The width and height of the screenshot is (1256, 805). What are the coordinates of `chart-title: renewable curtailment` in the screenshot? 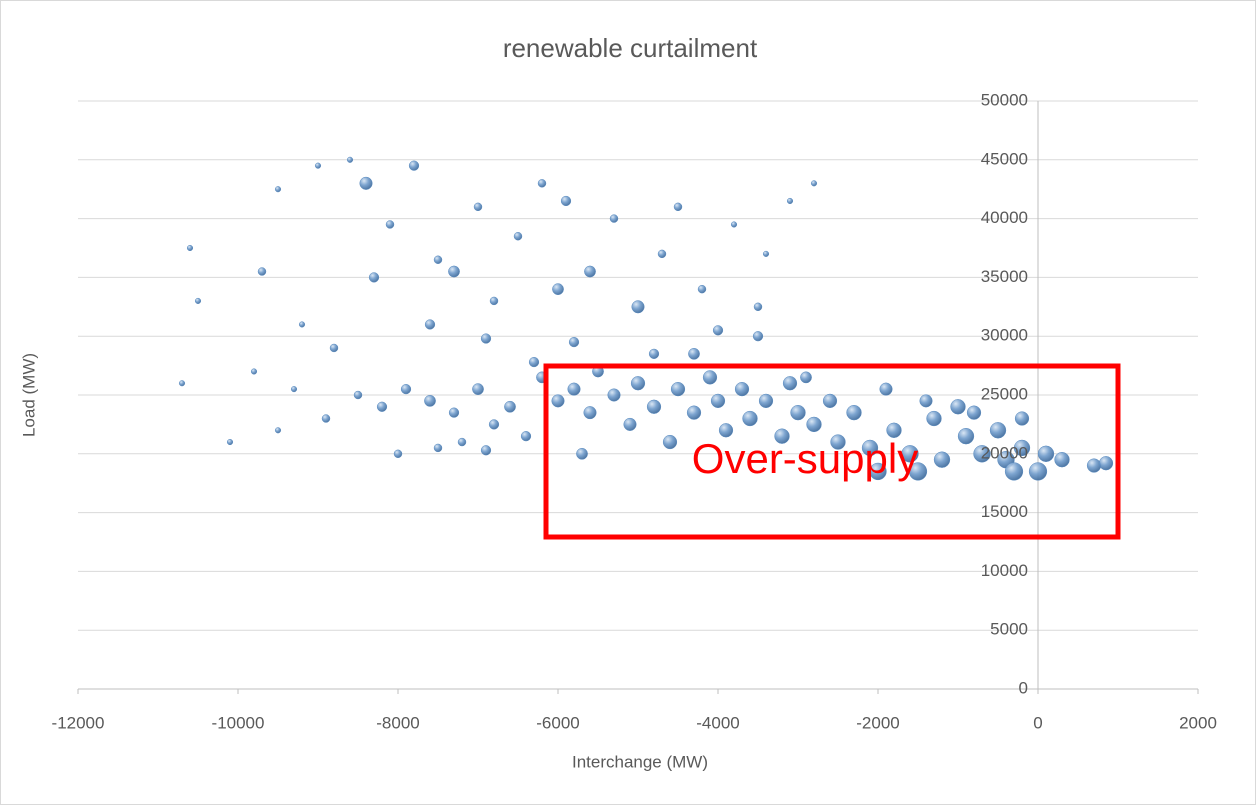 It's located at (630, 48).